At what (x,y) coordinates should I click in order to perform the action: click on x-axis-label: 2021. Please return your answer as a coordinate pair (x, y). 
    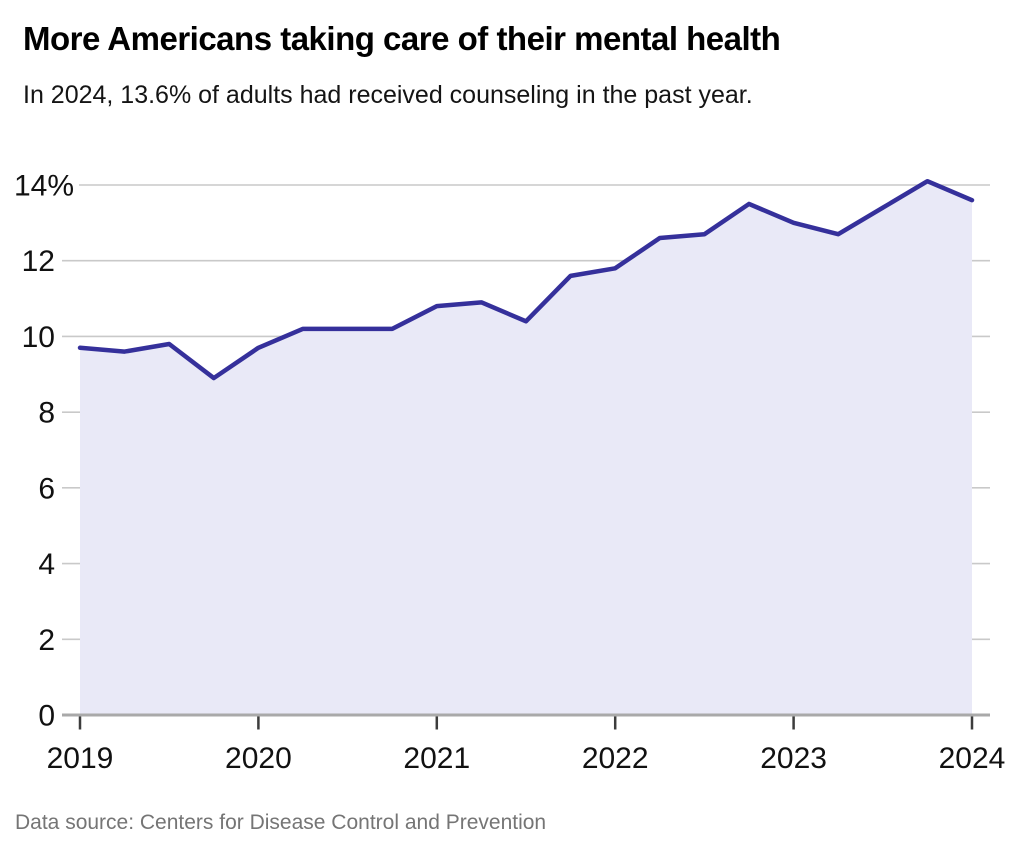
    Looking at the image, I should click on (436, 758).